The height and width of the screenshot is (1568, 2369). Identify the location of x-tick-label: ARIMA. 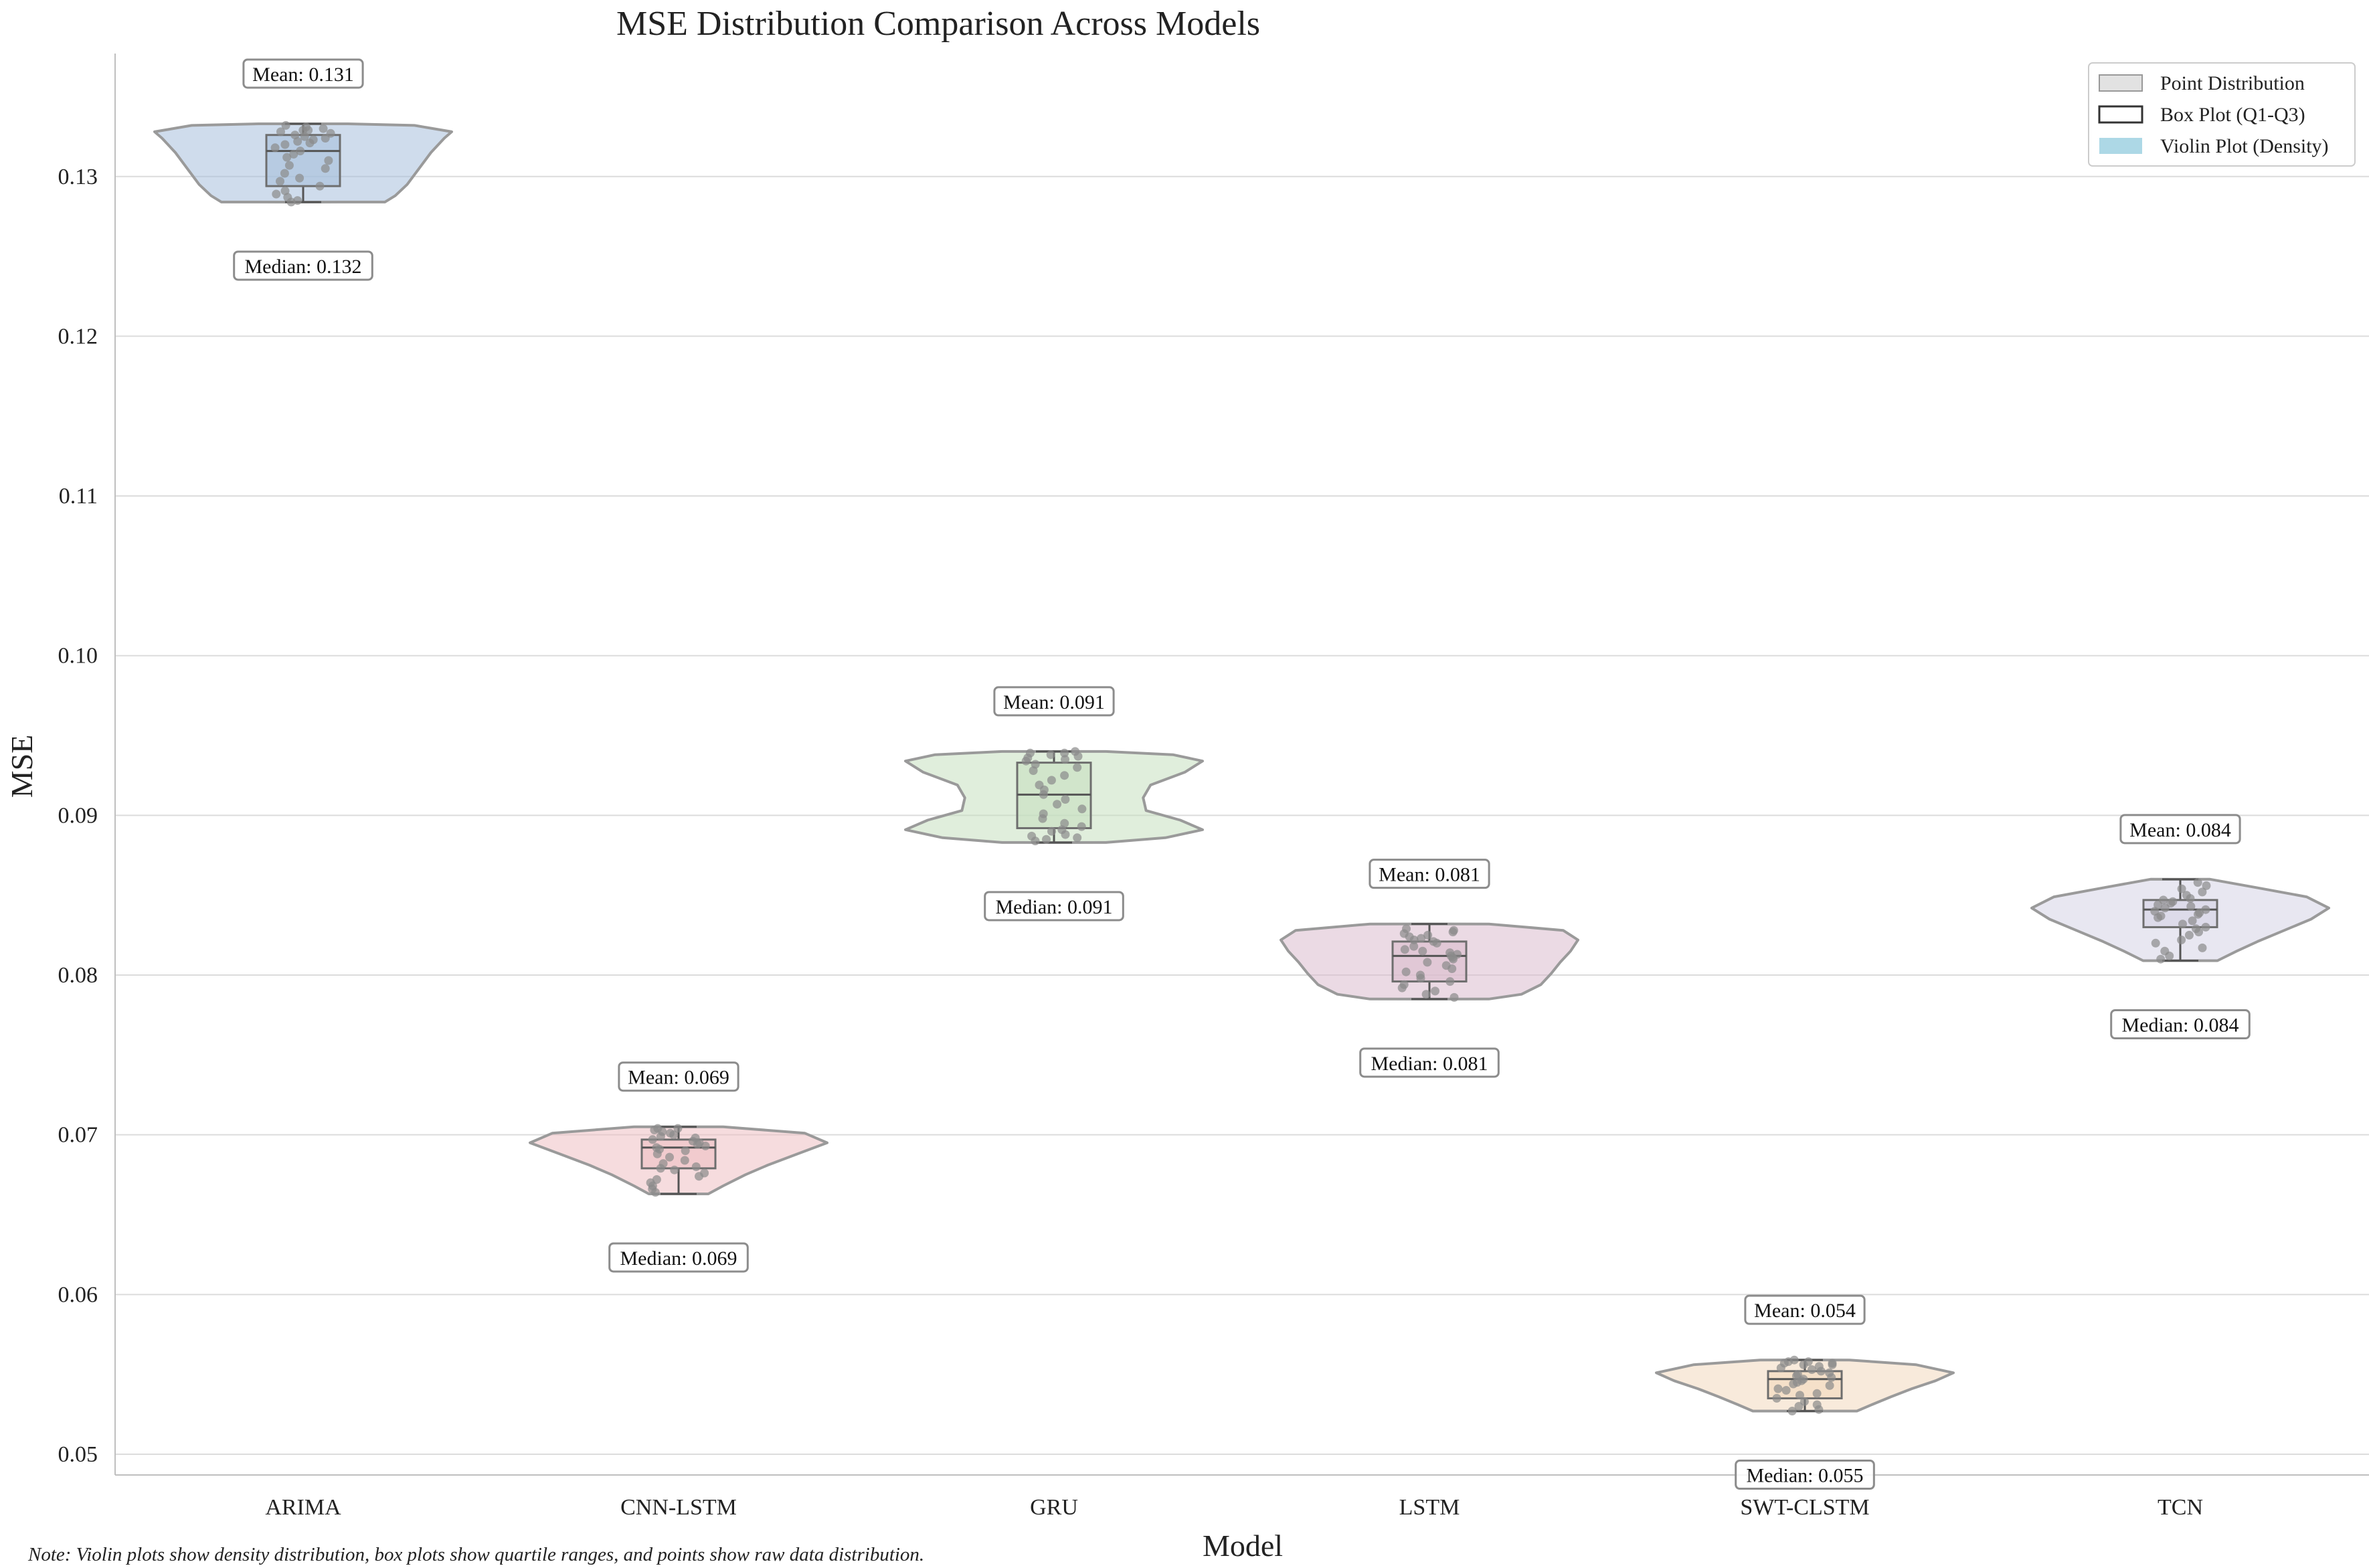
(303, 1507).